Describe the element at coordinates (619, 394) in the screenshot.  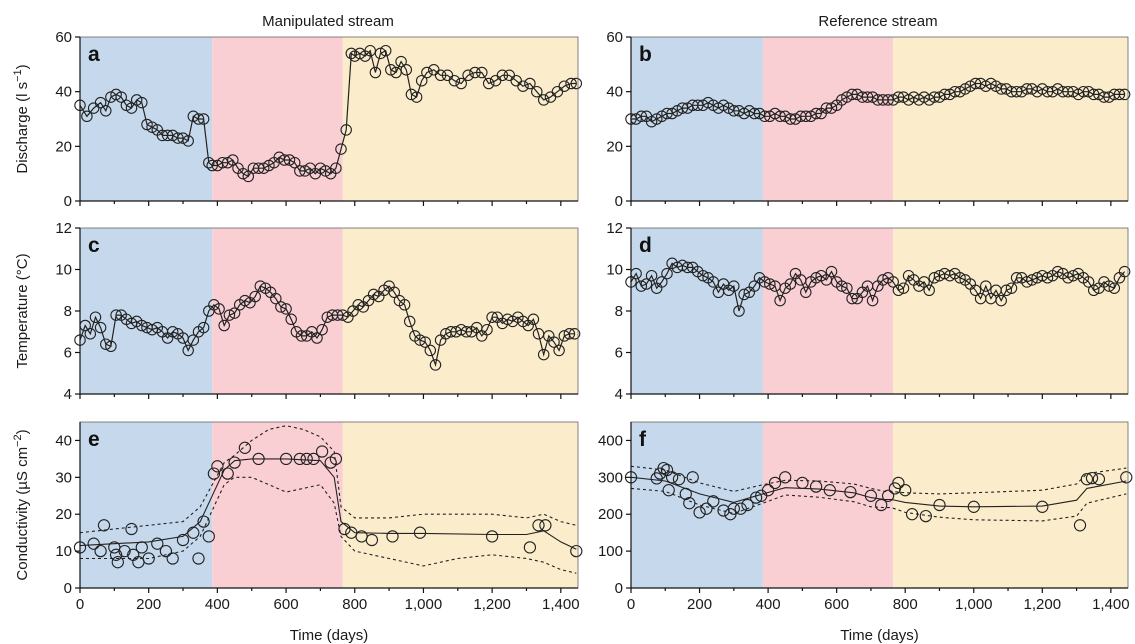
I see `y-tick-label: 4` at that location.